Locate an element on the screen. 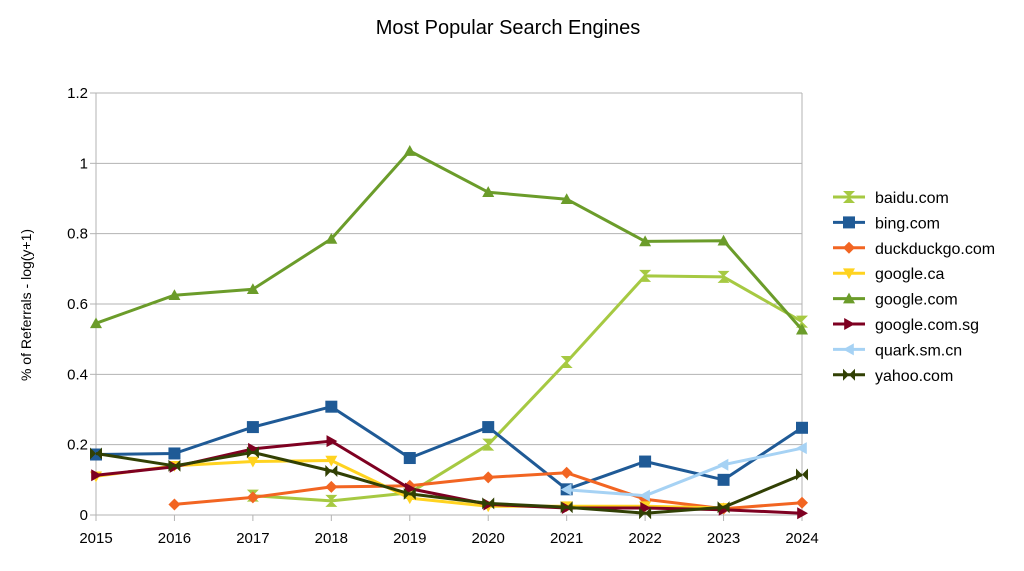 The height and width of the screenshot is (571, 1024). legend-label: quark.sm.cn is located at coordinates (918, 350).